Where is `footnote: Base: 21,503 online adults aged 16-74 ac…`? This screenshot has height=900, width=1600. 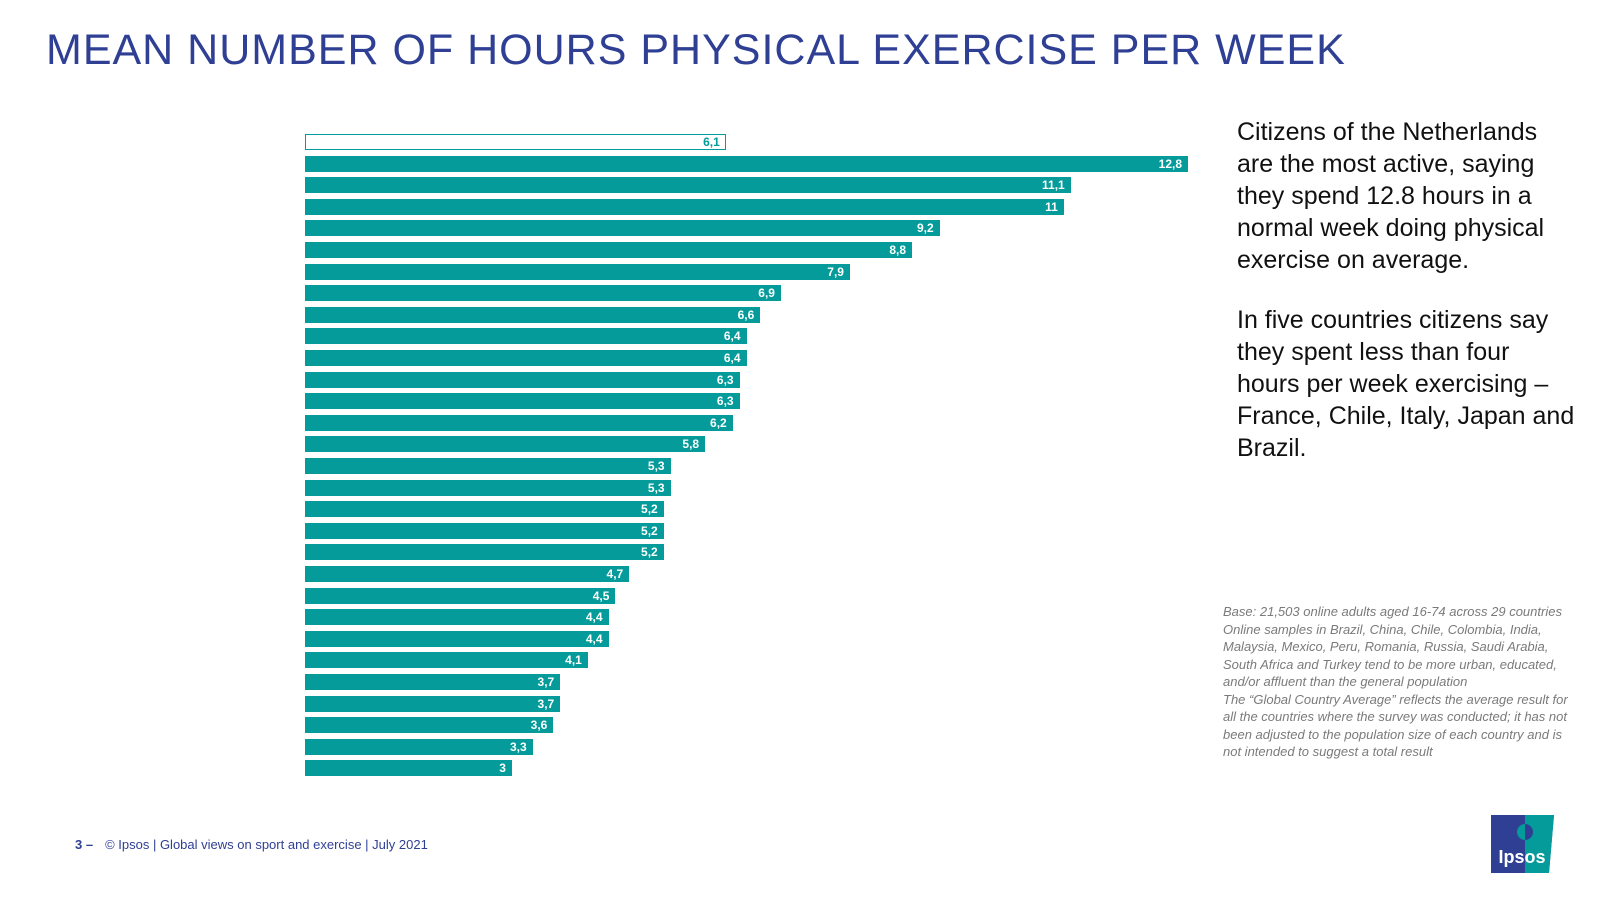
footnote: Base: 21,503 online adults aged 16-74 ac… is located at coordinates (1392, 611).